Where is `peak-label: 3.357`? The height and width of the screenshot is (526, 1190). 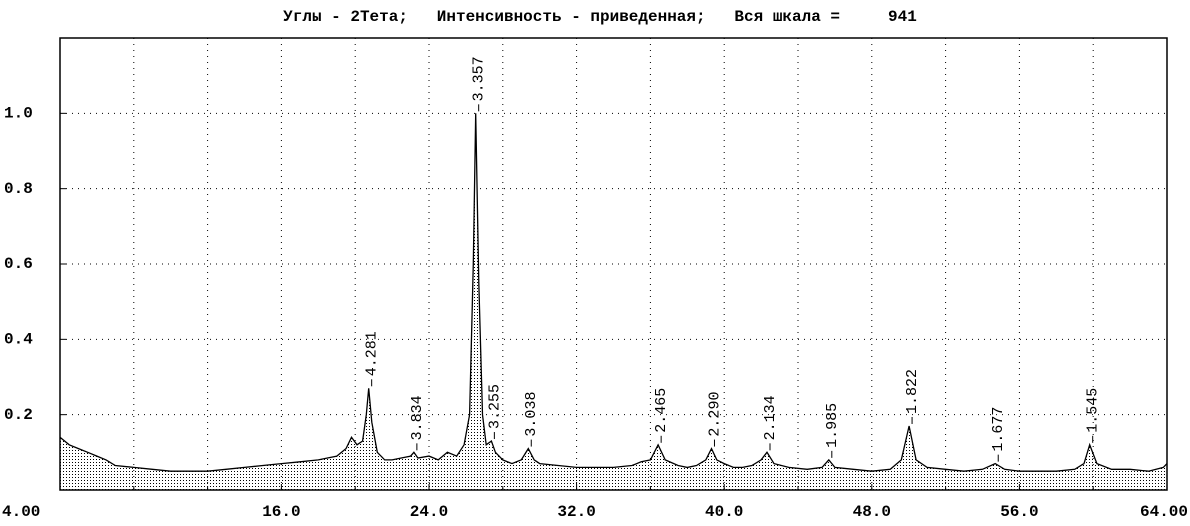
peak-label: 3.357 is located at coordinates (479, 78).